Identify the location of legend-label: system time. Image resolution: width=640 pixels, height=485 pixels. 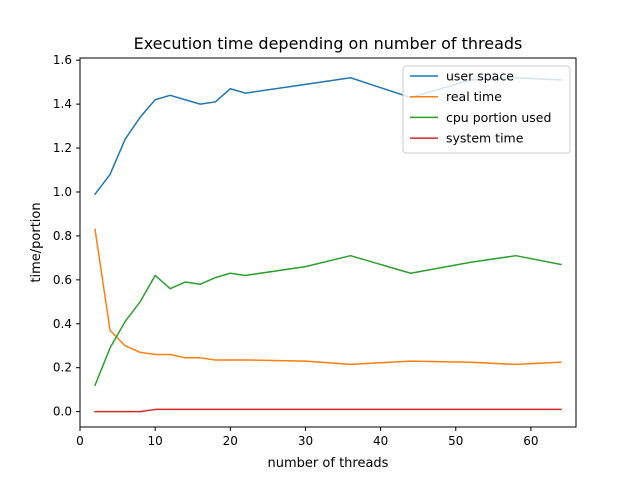
(485, 138).